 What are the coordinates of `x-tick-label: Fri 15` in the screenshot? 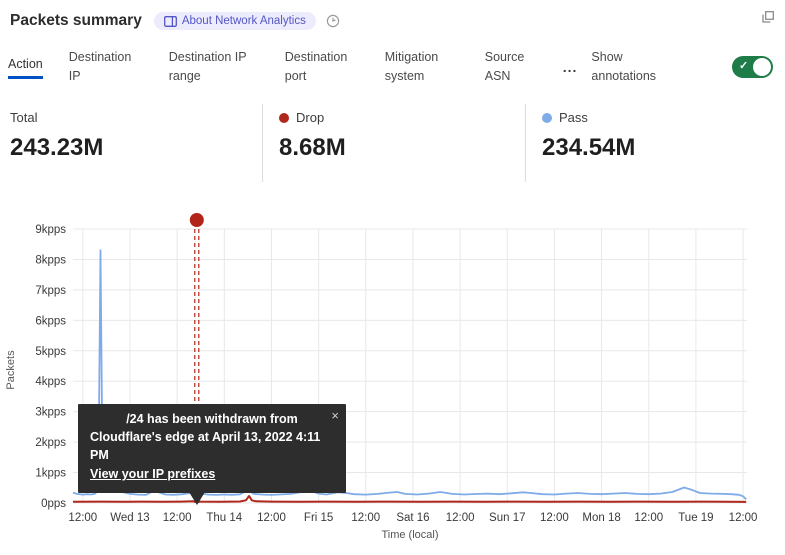 It's located at (318, 518).